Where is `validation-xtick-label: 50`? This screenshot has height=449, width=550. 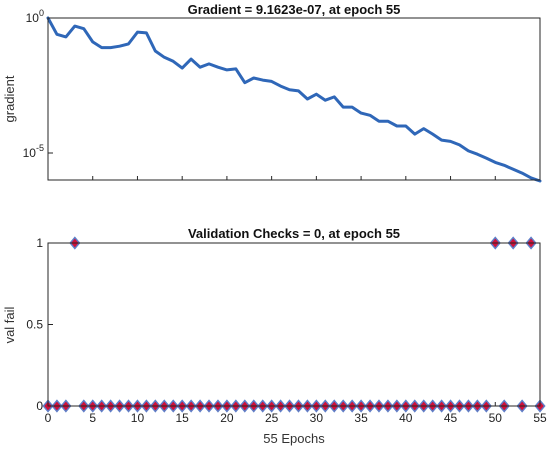 validation-xtick-label: 50 is located at coordinates (496, 418).